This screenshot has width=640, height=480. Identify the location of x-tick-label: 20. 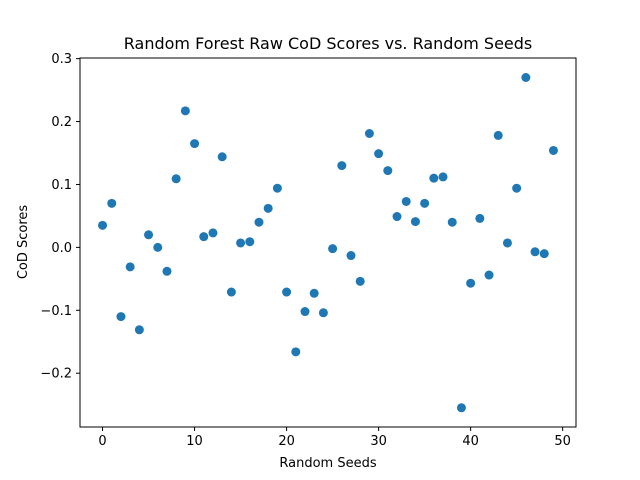
(286, 441).